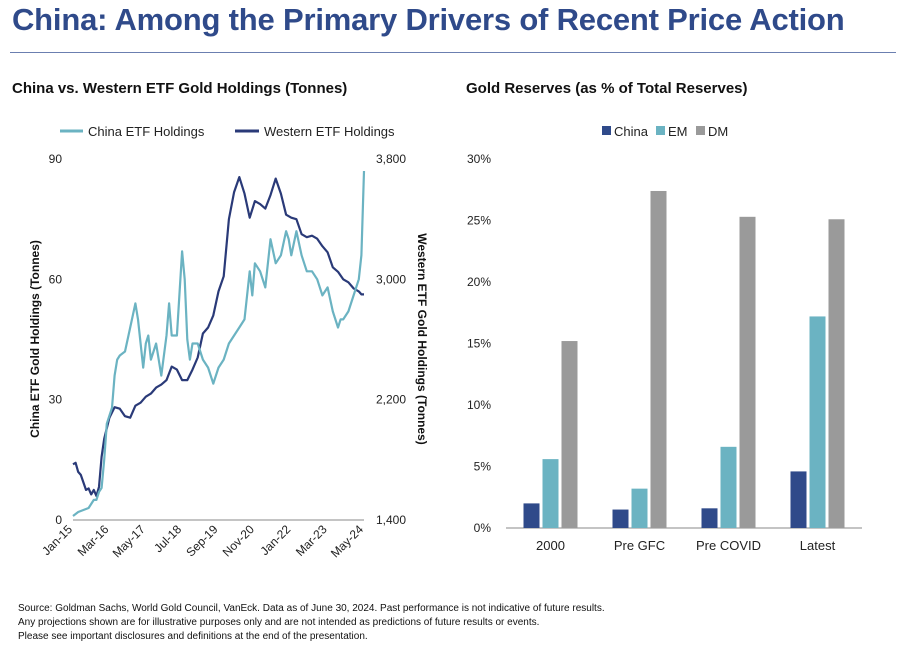  Describe the element at coordinates (718, 131) in the screenshot. I see `legend-label-dm: DM` at that location.